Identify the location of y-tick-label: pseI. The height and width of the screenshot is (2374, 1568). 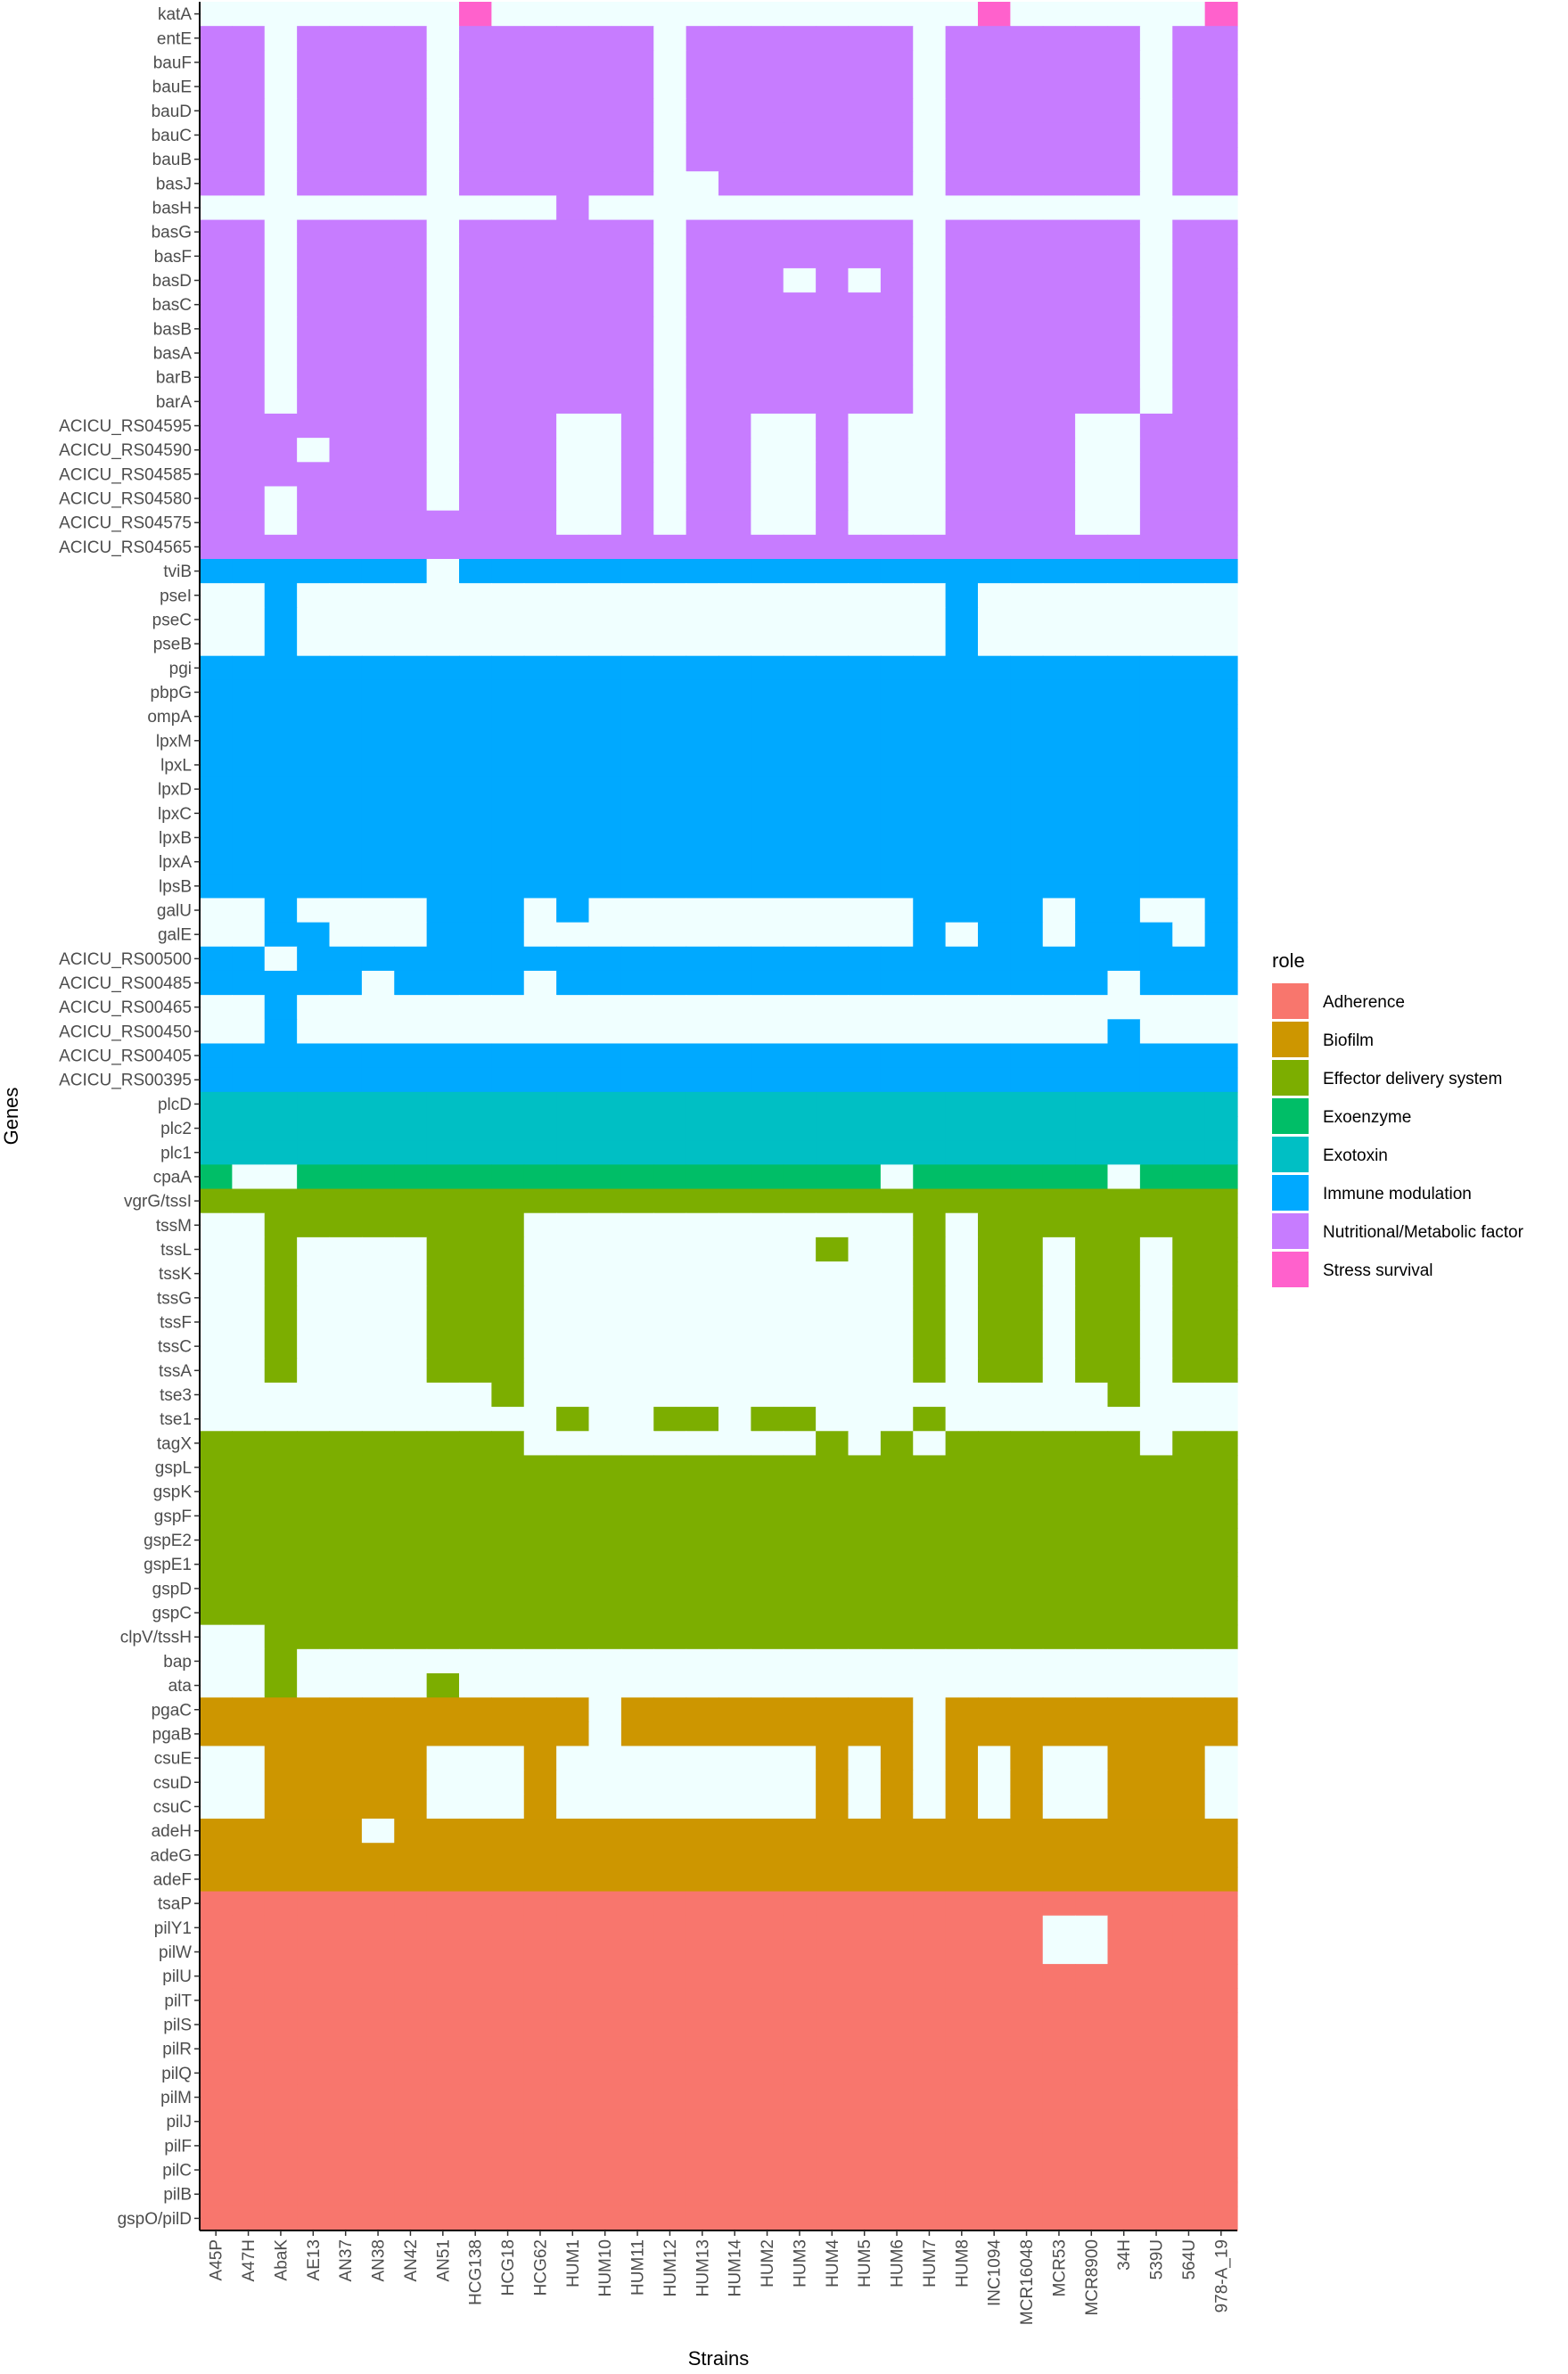
(176, 596).